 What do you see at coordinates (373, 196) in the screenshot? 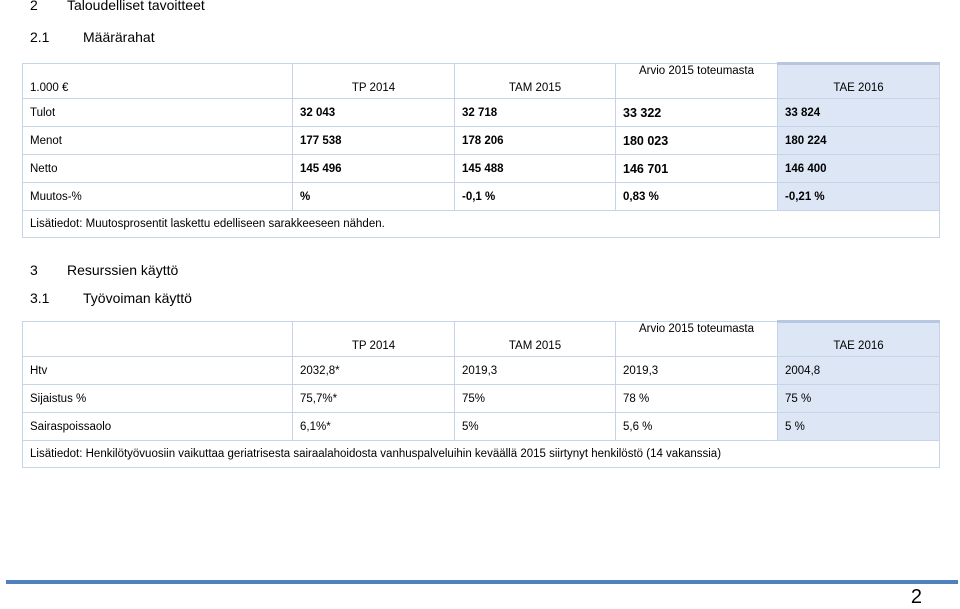
I see `cell-tp2014: %` at bounding box center [373, 196].